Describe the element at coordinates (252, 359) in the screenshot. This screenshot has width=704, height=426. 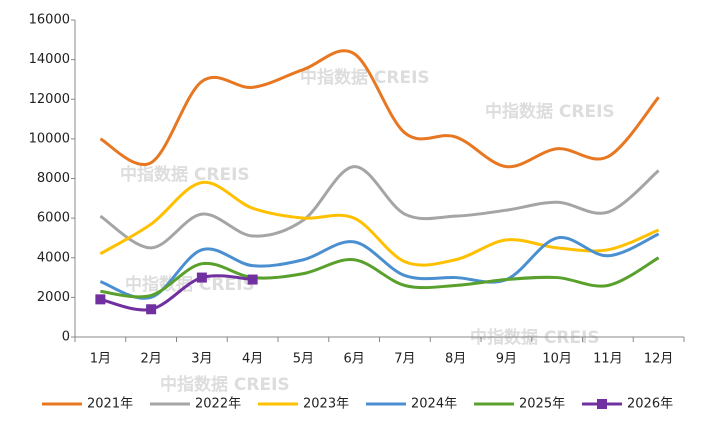
I see `x-tick-label: 4月` at that location.